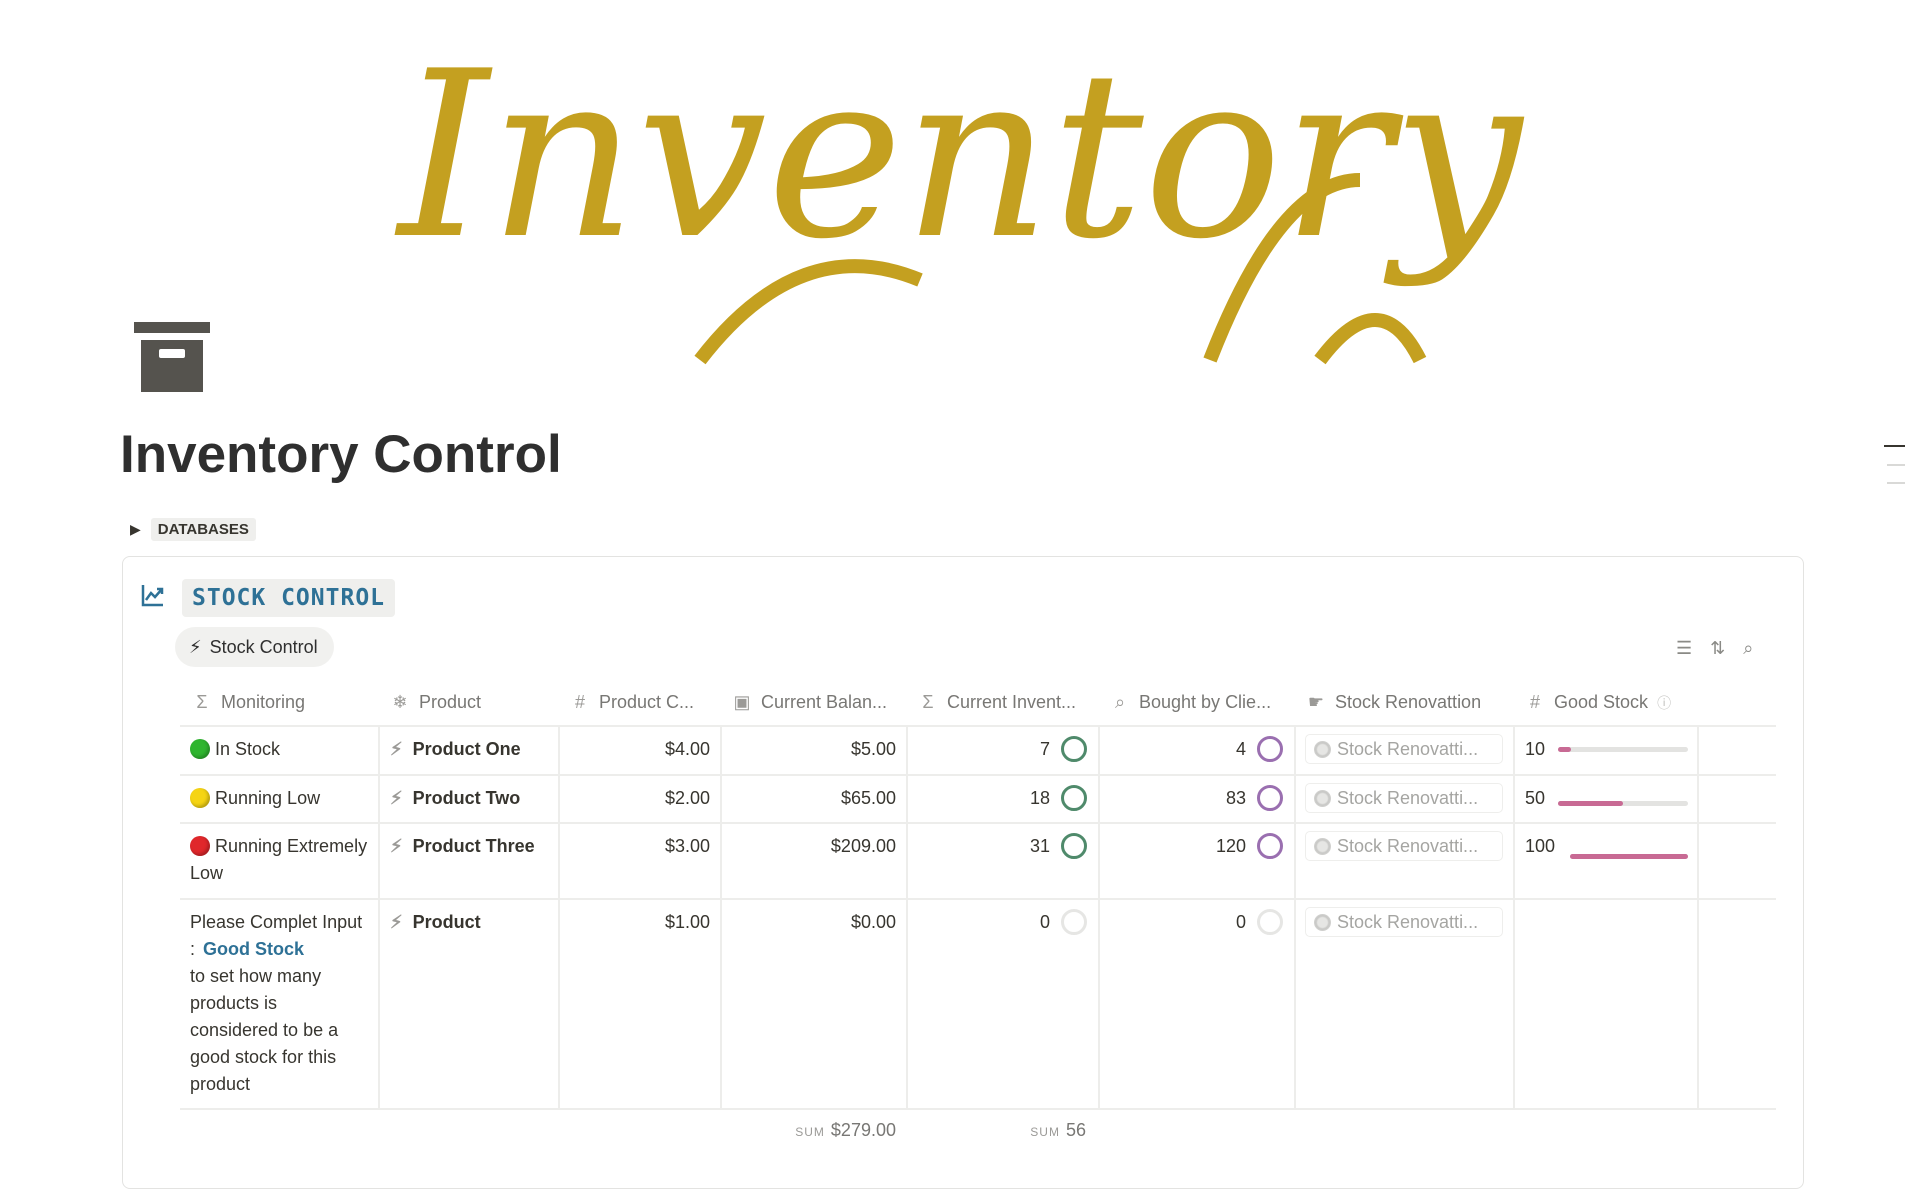 Image resolution: width=1920 pixels, height=1199 pixels. I want to click on current-inventory: 0, so click(1044, 922).